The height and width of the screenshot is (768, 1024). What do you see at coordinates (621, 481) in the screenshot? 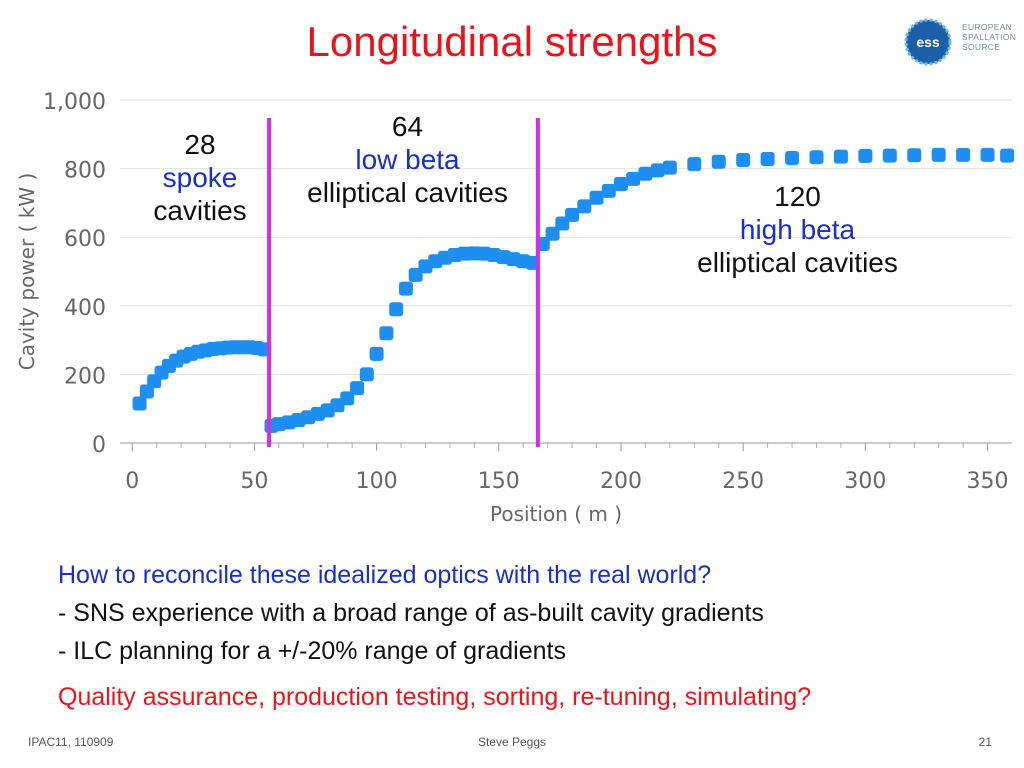
I see `x-tick-label: 200` at bounding box center [621, 481].